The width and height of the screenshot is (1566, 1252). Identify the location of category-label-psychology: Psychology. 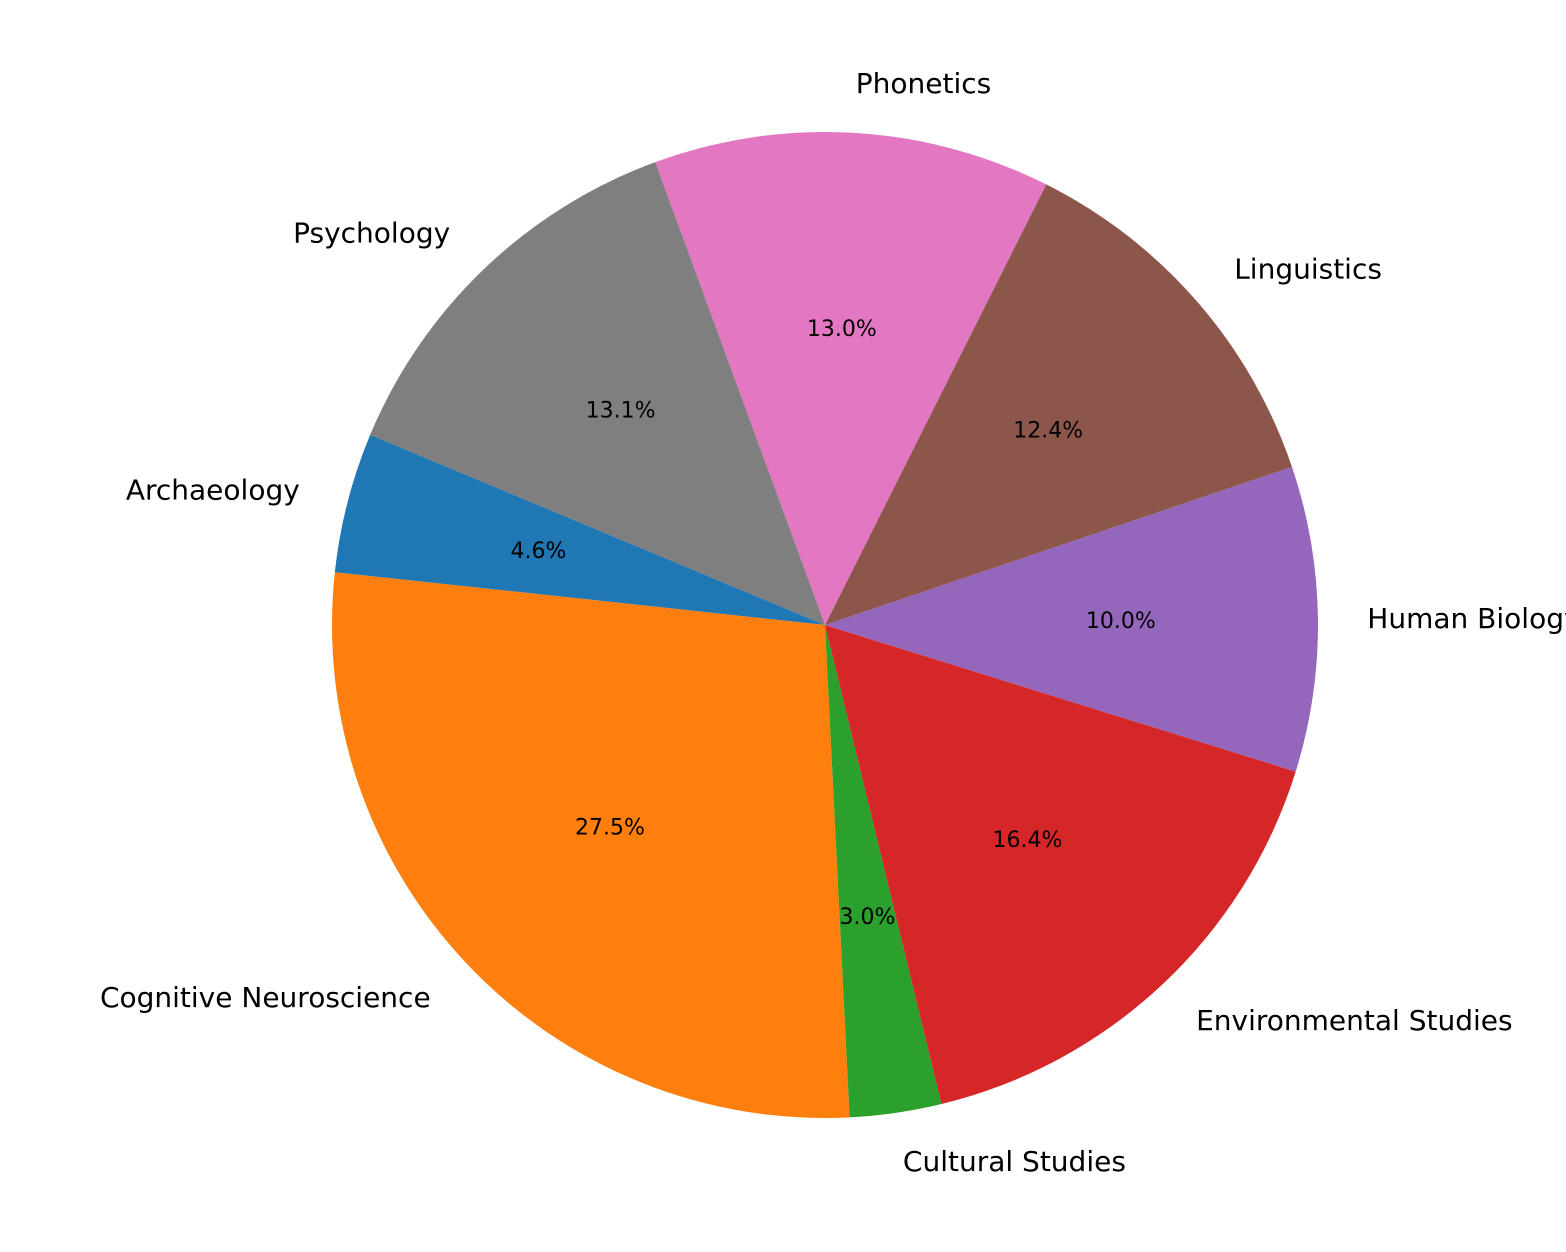
(371, 233).